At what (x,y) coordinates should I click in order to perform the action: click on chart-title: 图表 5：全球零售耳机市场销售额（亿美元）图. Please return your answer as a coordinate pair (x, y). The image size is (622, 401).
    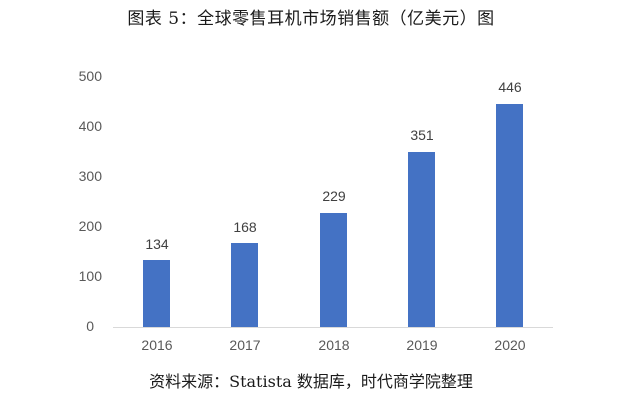
    Looking at the image, I should click on (311, 19).